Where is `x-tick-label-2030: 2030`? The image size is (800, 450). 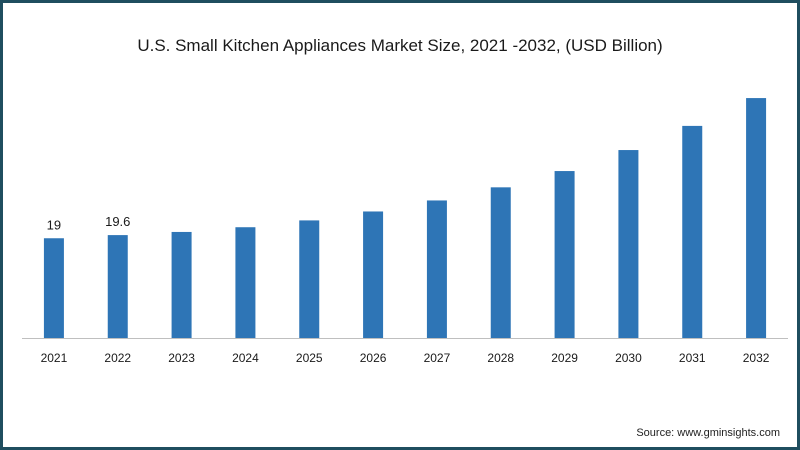
x-tick-label-2030: 2030 is located at coordinates (628, 358).